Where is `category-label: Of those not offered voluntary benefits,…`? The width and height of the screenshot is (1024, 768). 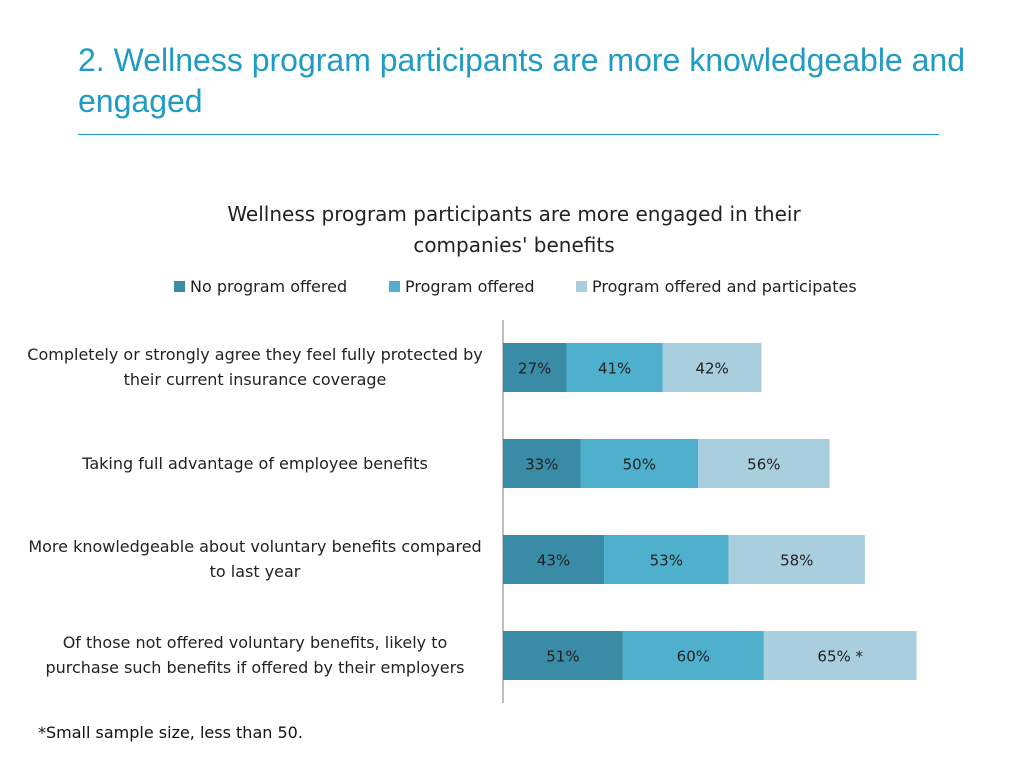
category-label: Of those not offered voluntary benefits,… is located at coordinates (255, 655).